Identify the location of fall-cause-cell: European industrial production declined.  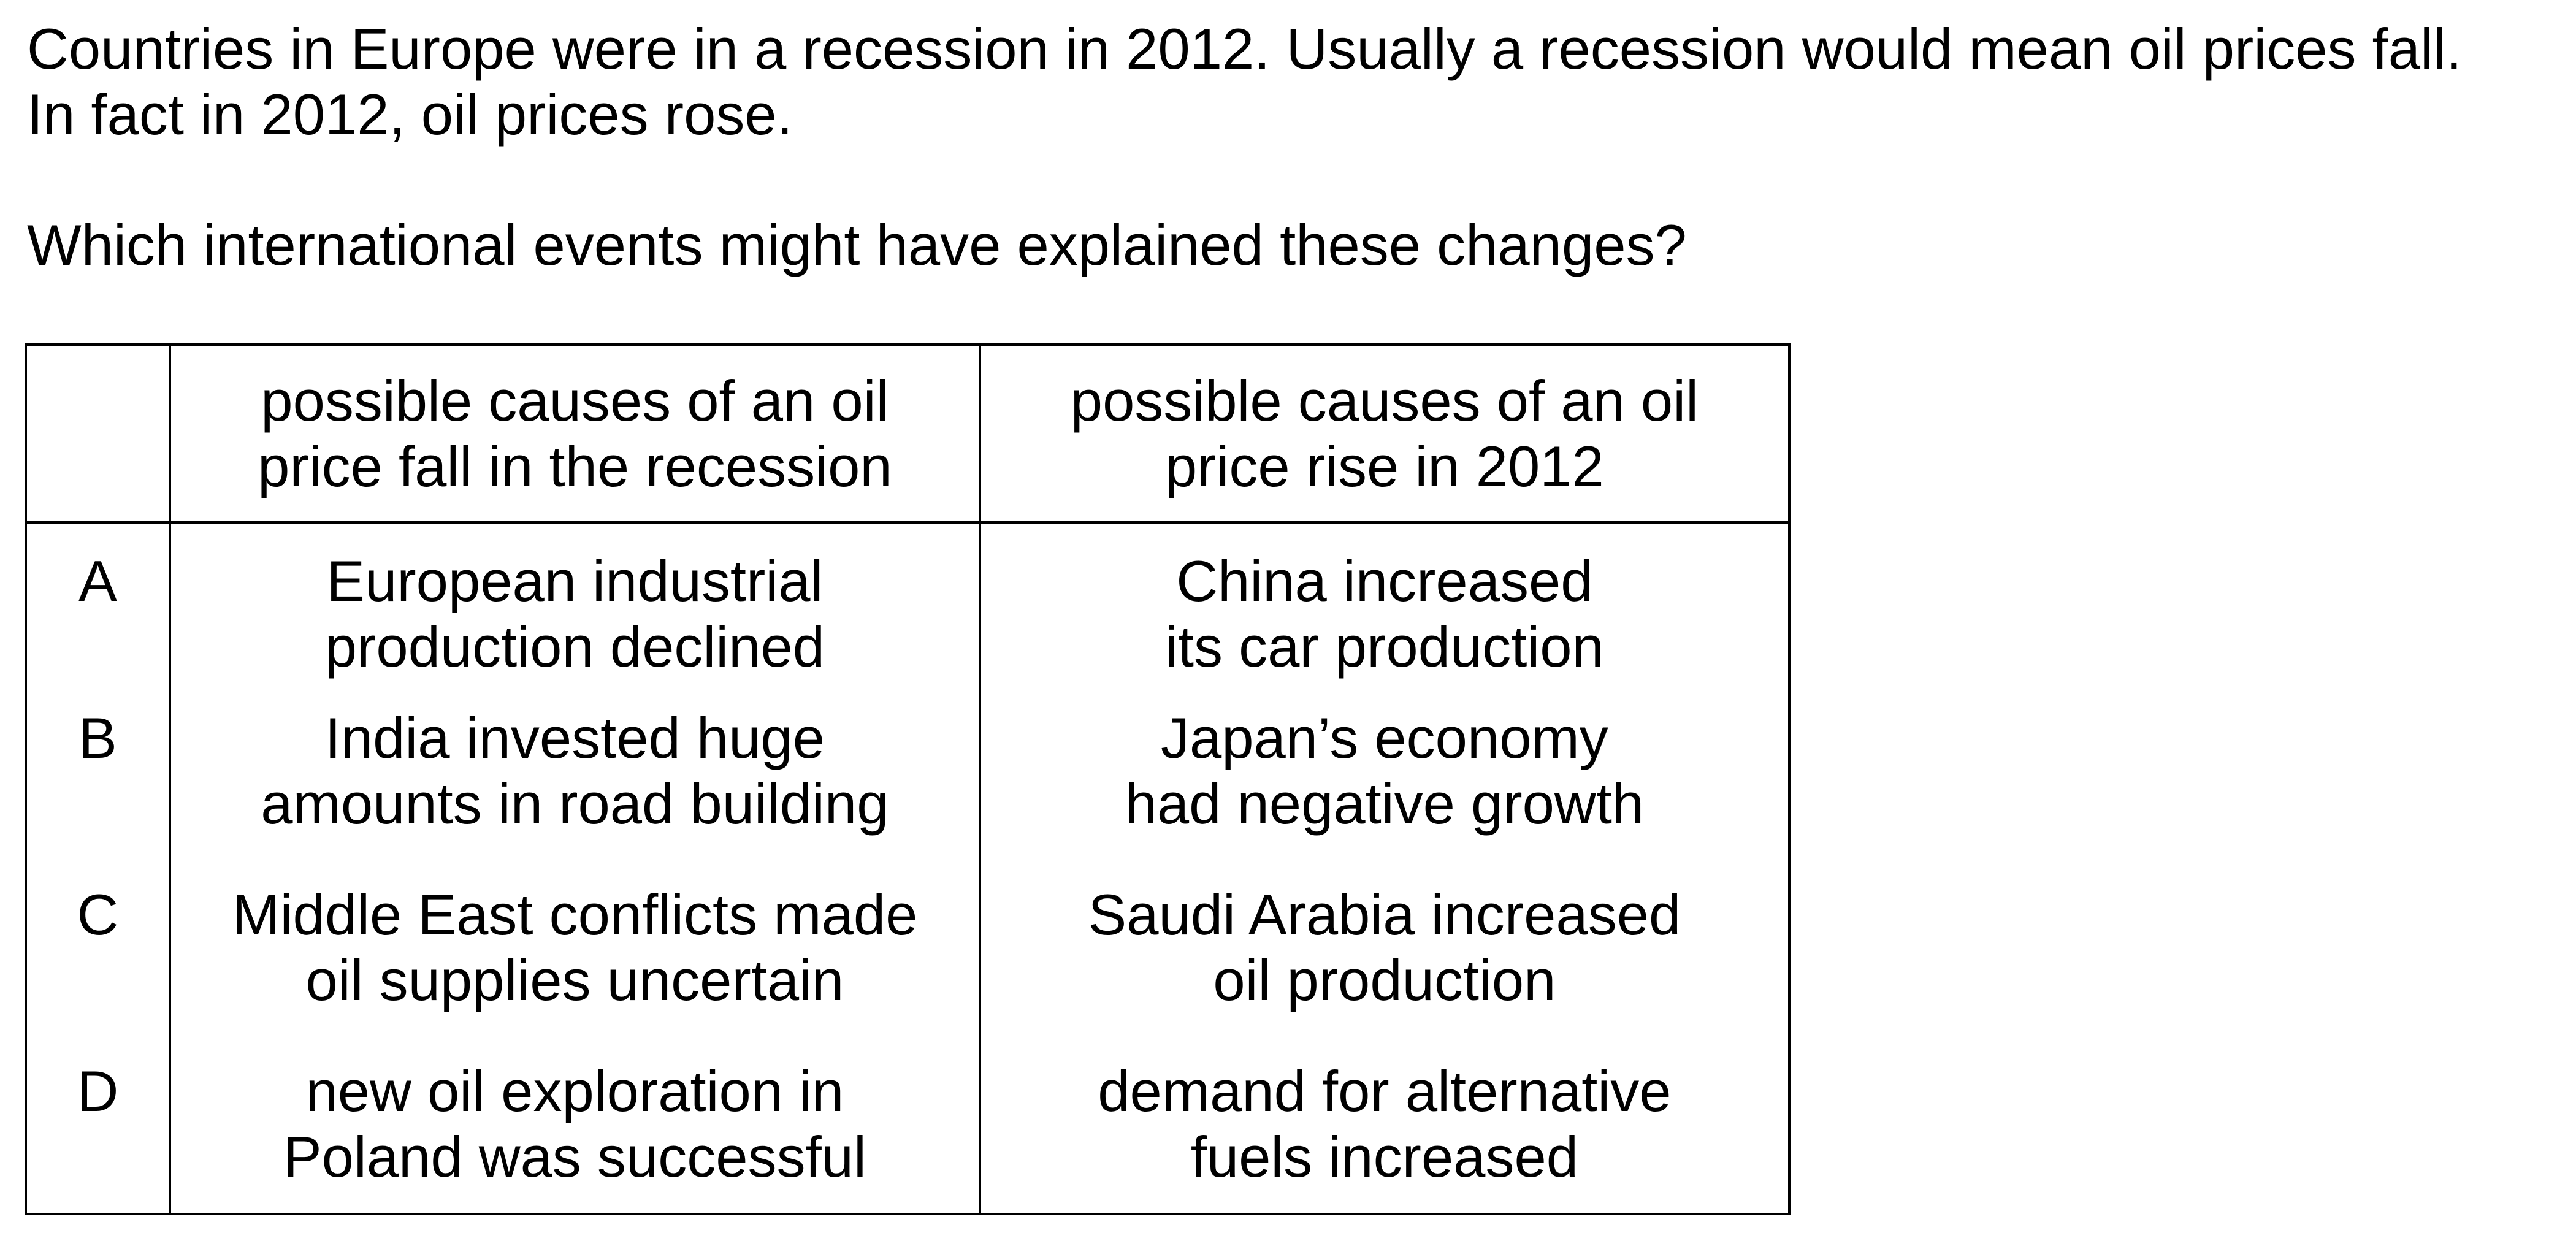
(575, 601).